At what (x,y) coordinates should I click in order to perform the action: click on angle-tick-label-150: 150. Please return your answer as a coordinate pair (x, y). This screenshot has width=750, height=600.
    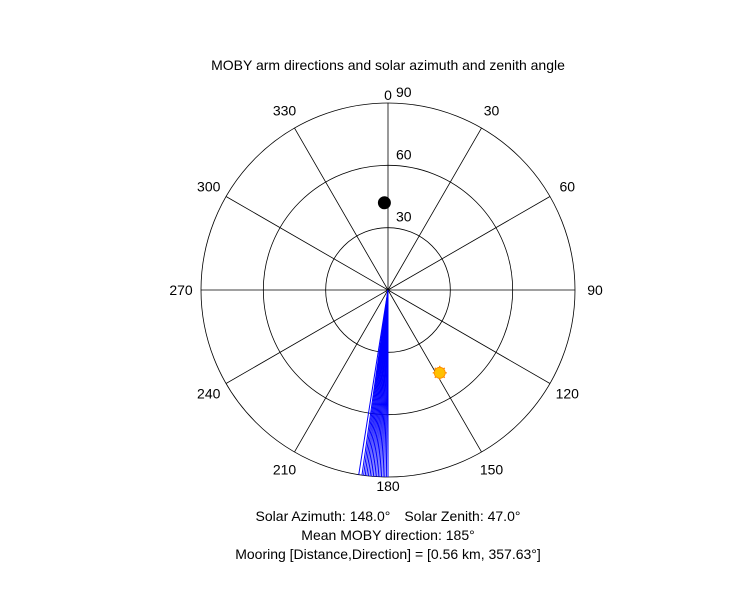
    Looking at the image, I should click on (492, 469).